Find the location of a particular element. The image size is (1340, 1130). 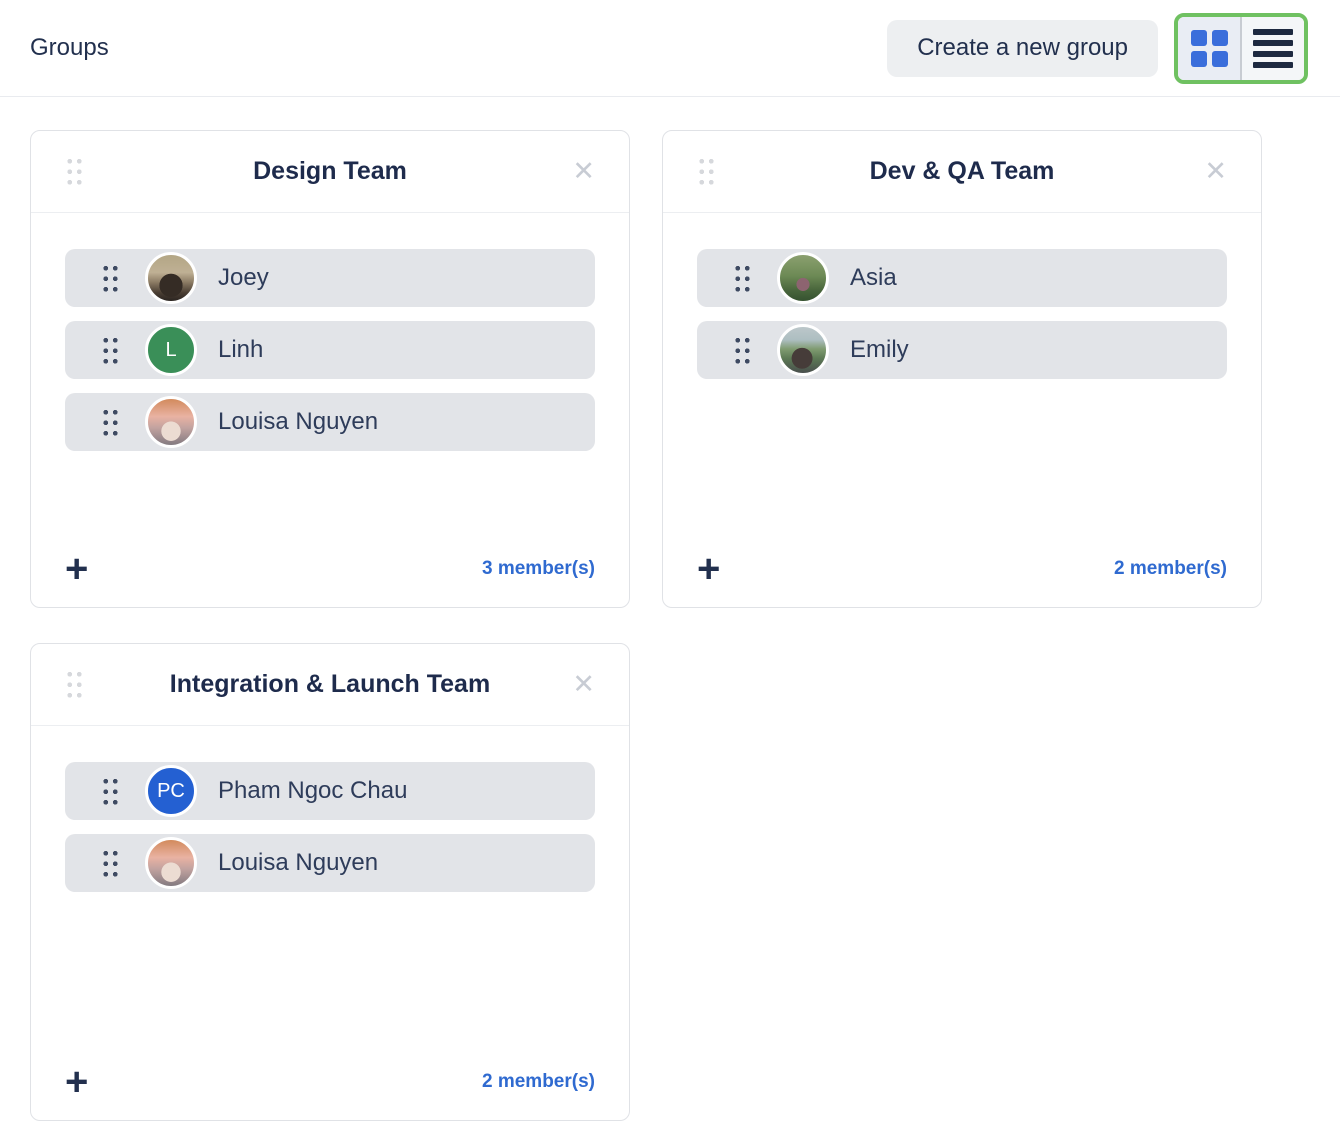

group-card-header: Integration & Launch Team ✕ is located at coordinates (330, 685).